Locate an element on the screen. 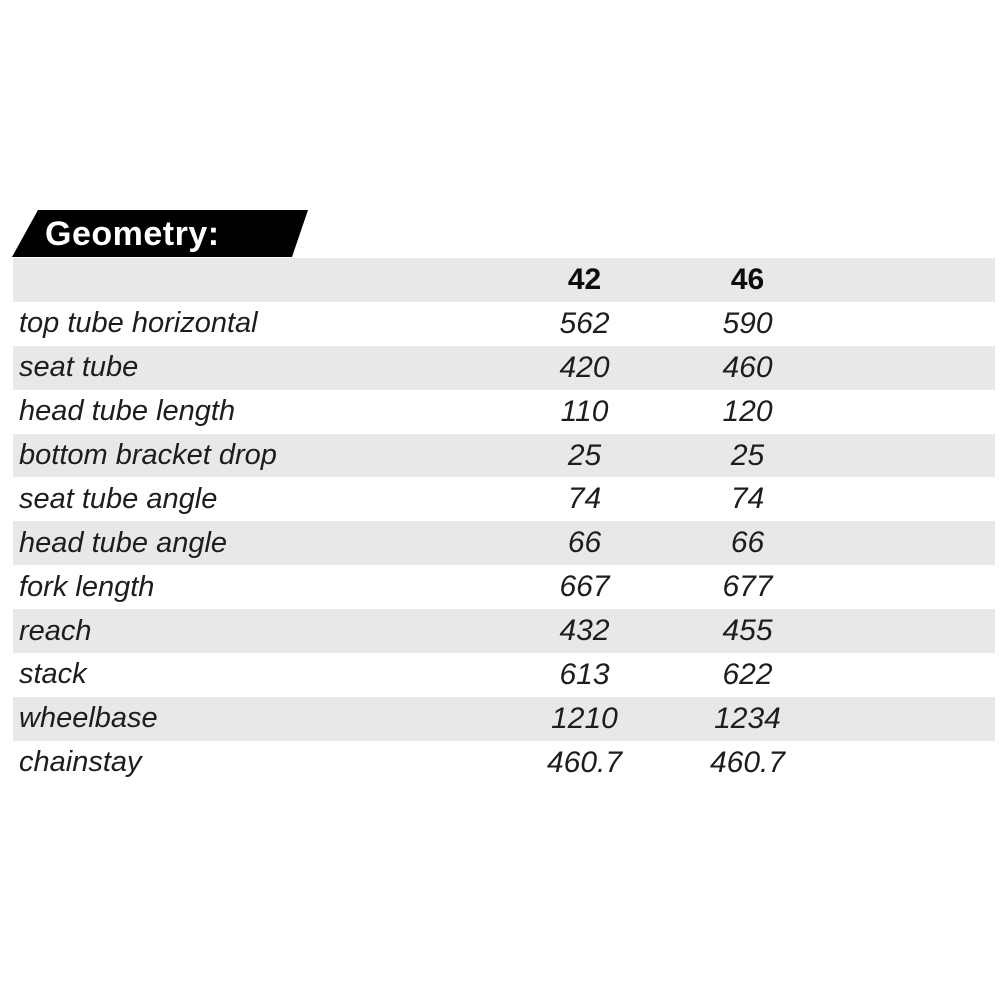  geometry-banner: Geometry: is located at coordinates (160, 233).